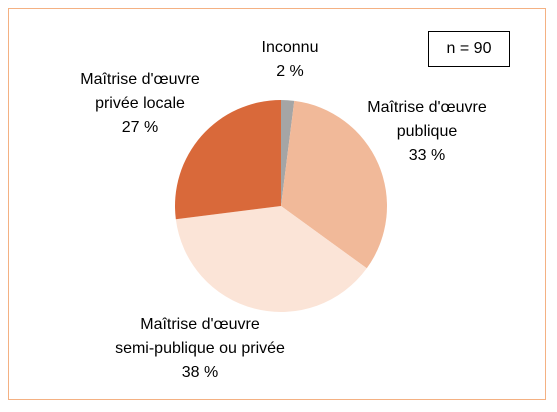 This screenshot has height=412, width=557. What do you see at coordinates (469, 49) in the screenshot?
I see `annotation: n = 90` at bounding box center [469, 49].